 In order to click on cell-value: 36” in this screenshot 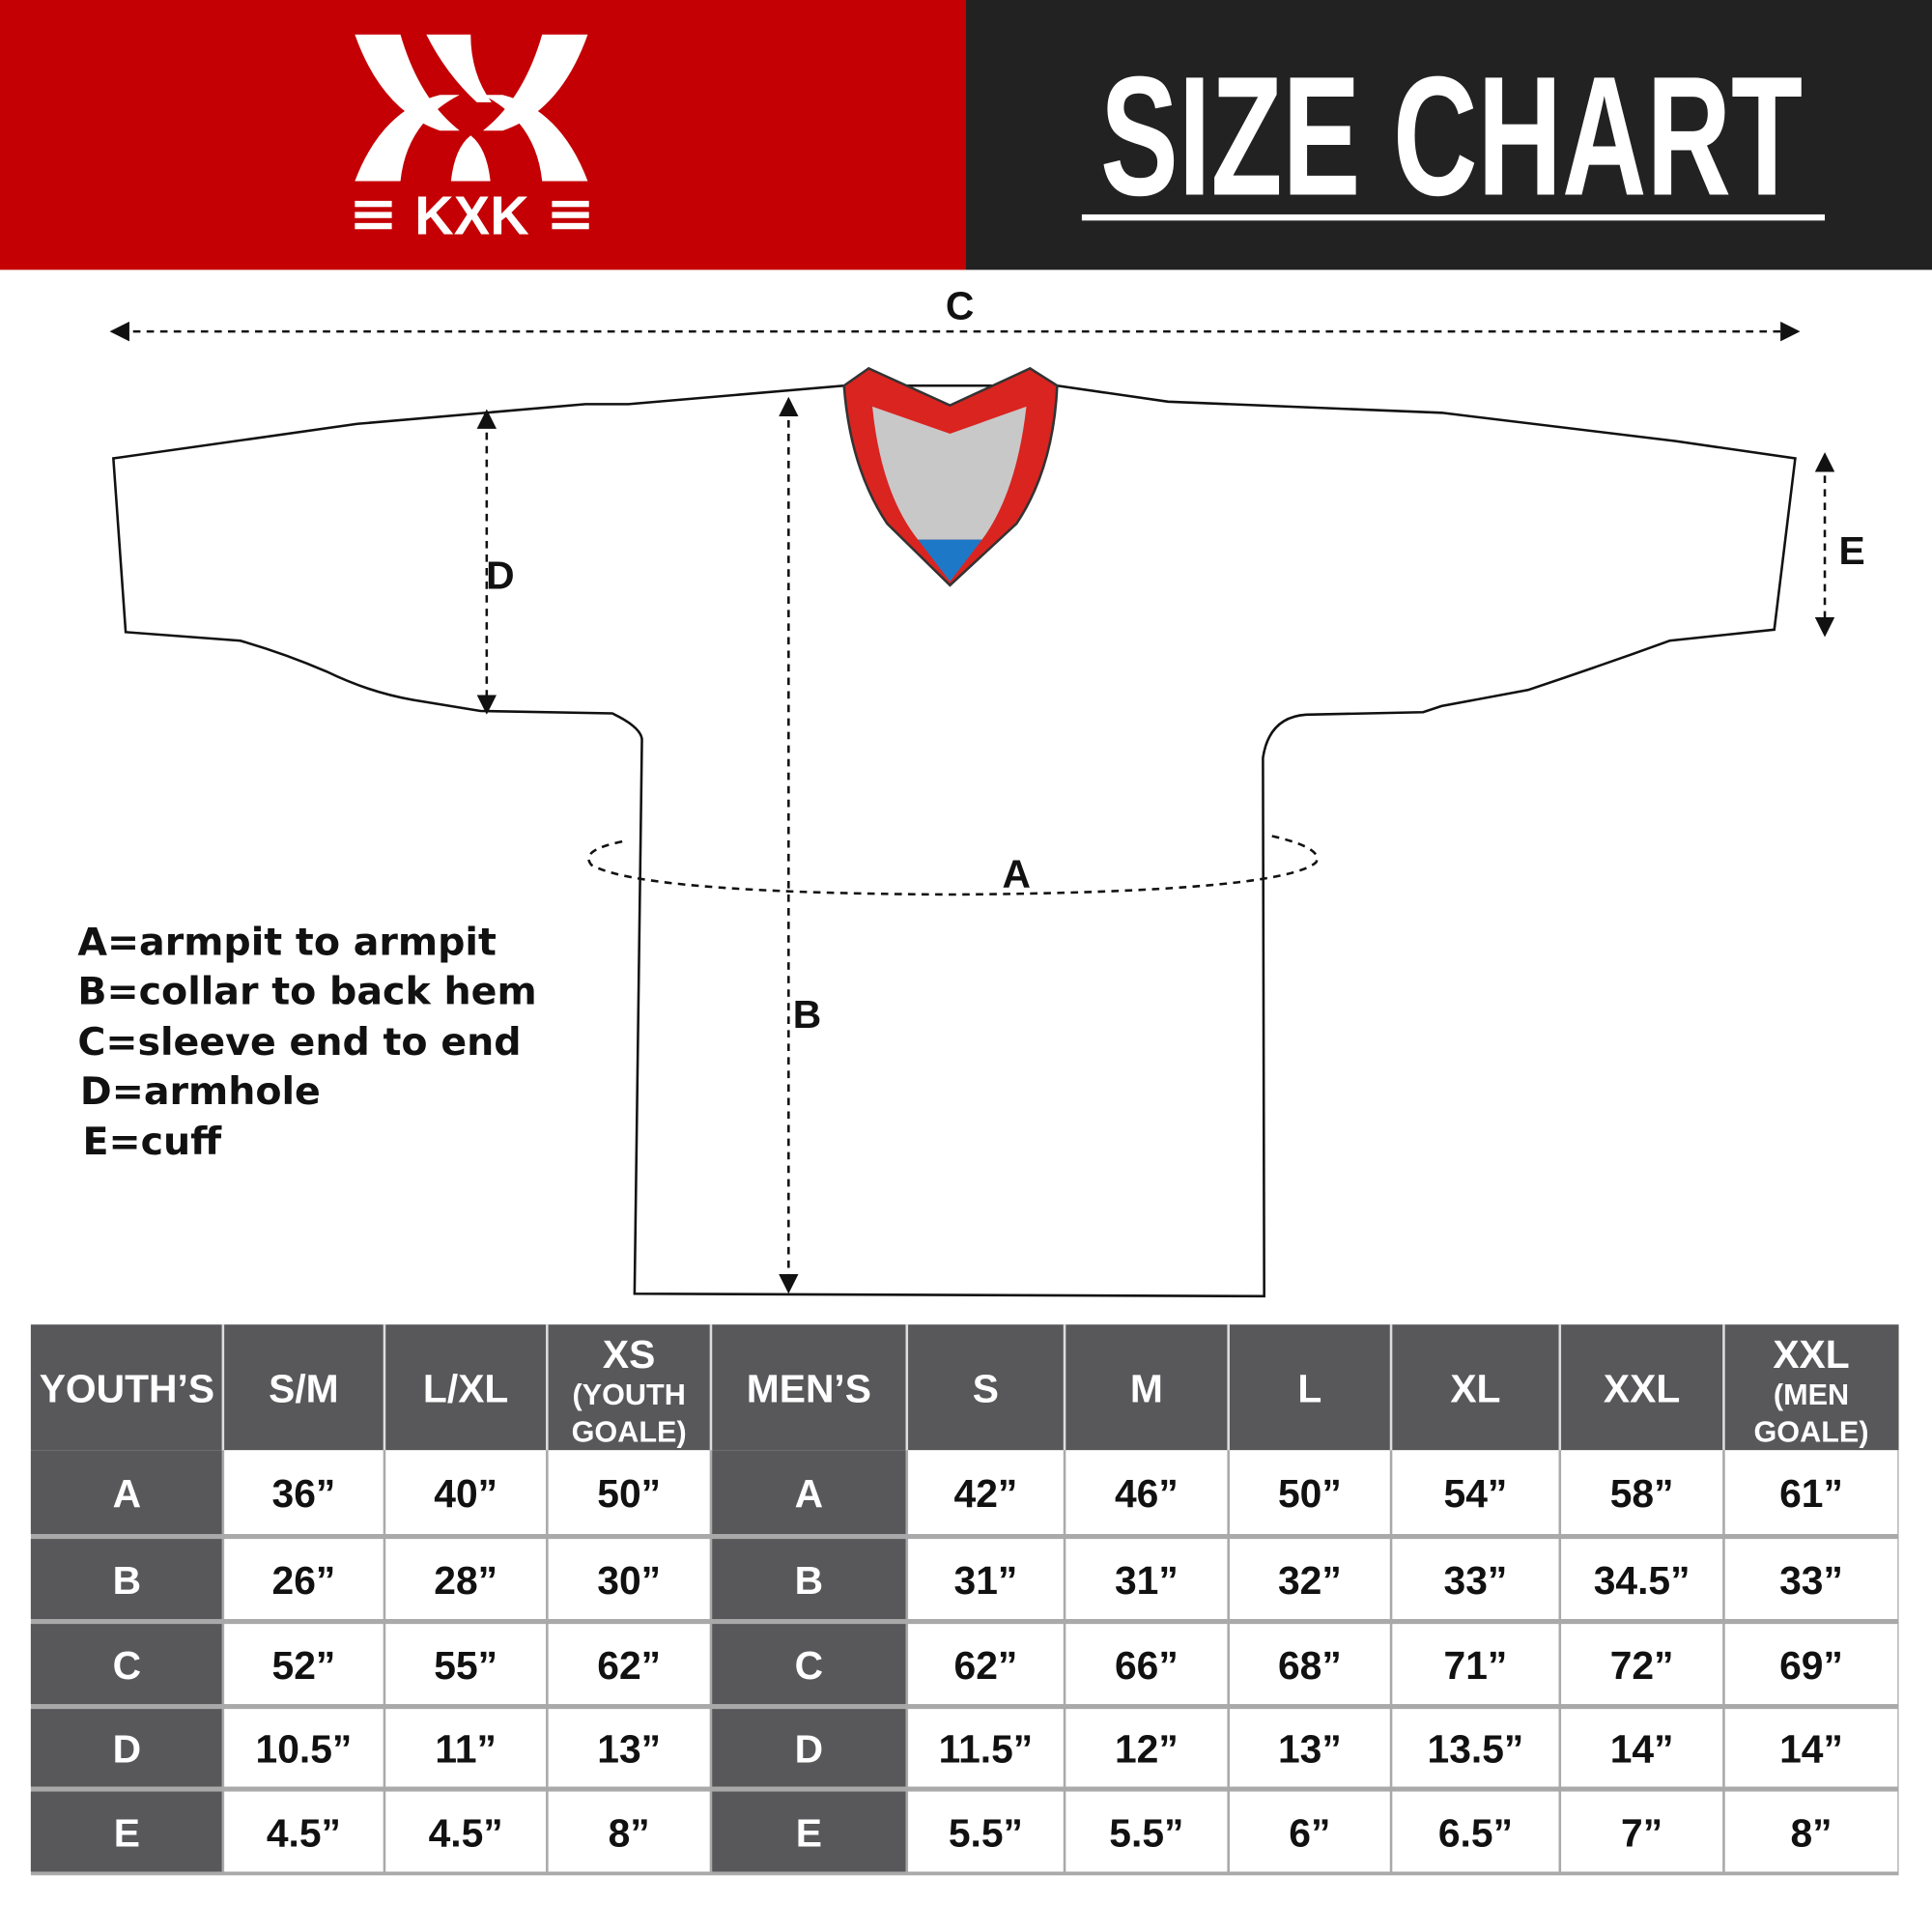, I will do `click(304, 1493)`.